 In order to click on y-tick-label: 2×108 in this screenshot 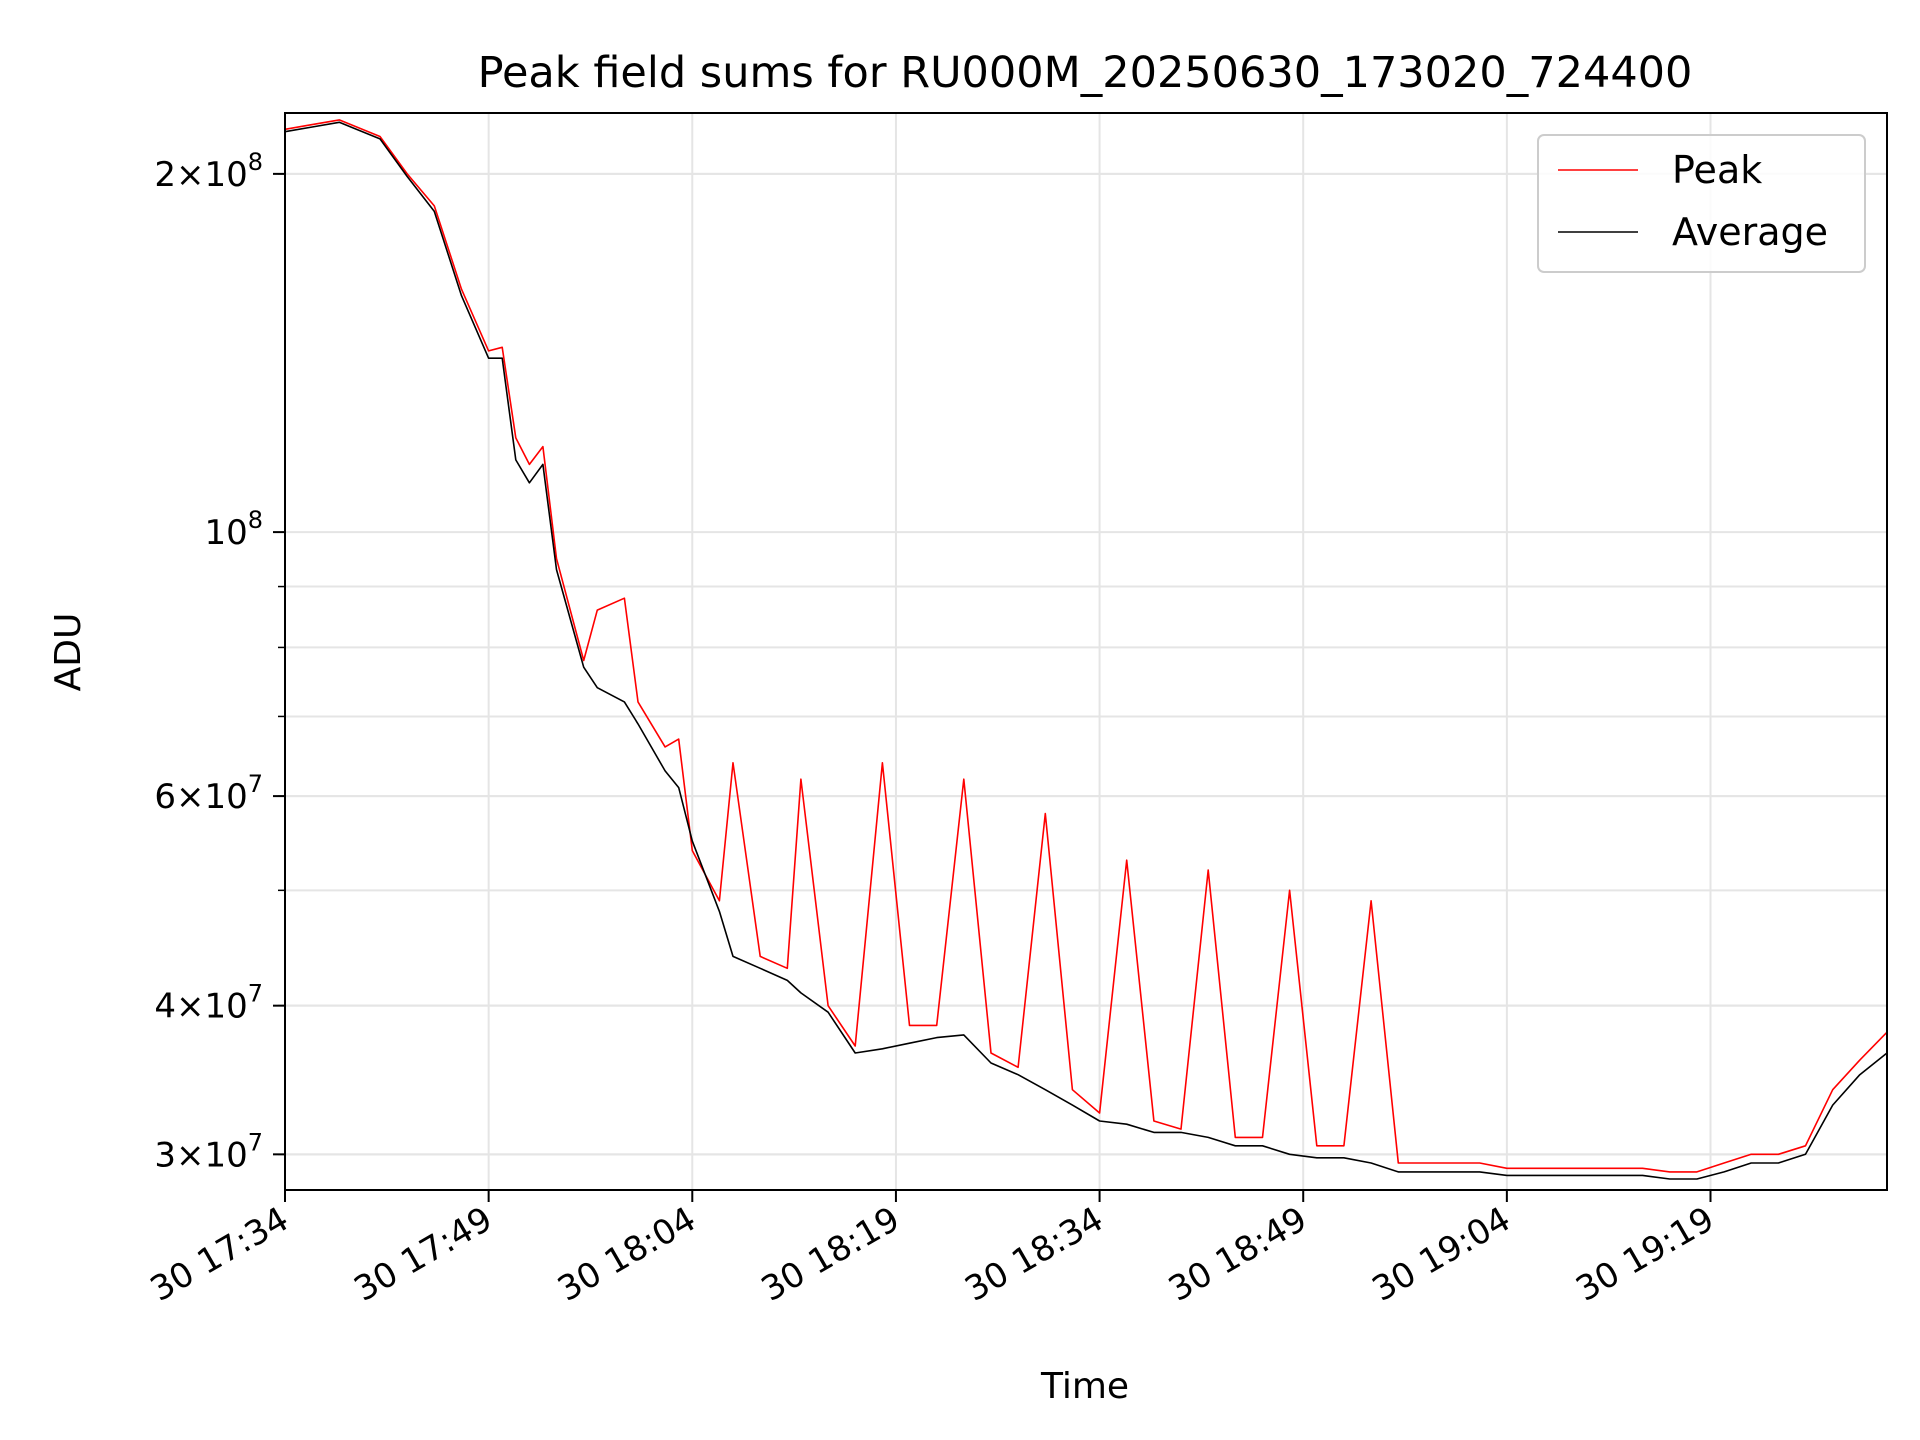, I will do `click(208, 171)`.